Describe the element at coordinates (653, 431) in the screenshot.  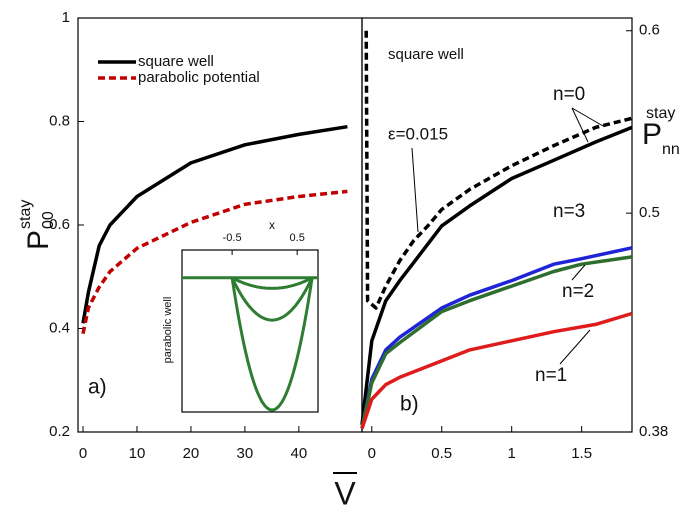
I see `y-tick-label: 0.38` at that location.